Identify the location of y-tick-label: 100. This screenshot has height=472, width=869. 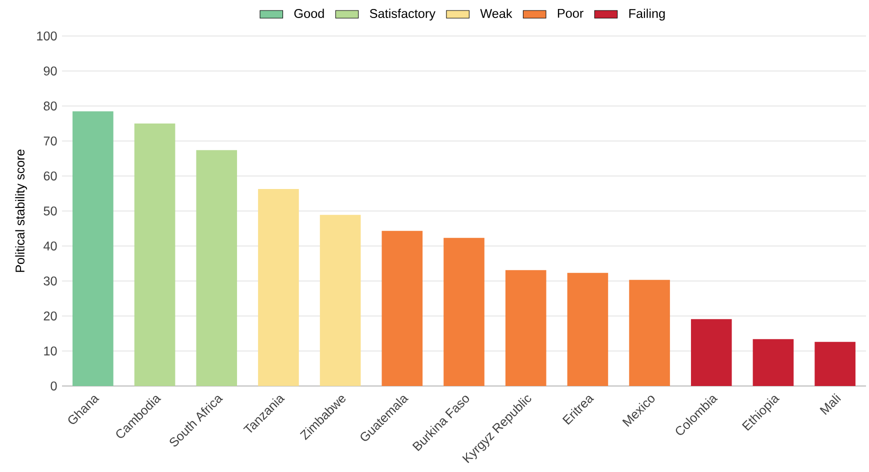
(47, 36).